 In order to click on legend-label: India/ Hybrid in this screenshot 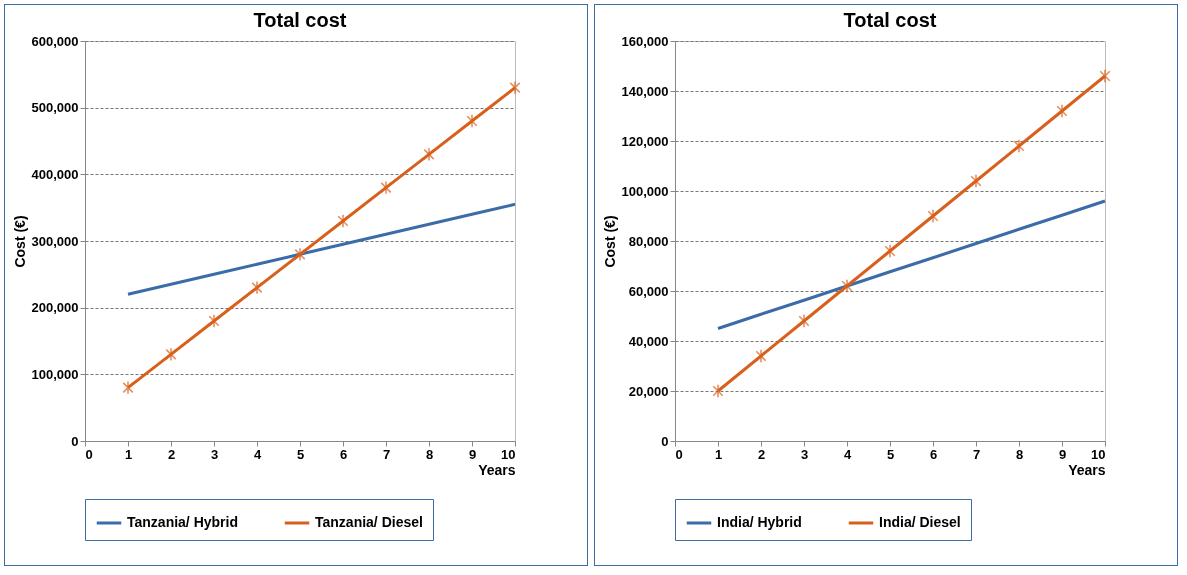, I will do `click(759, 522)`.